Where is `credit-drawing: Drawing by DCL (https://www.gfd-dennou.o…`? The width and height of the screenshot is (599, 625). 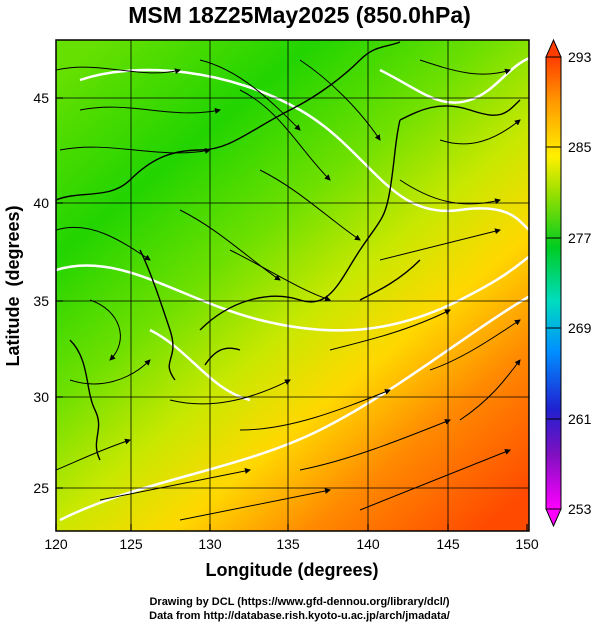 credit-drawing: Drawing by DCL (https://www.gfd-dennou.o… is located at coordinates (299, 602).